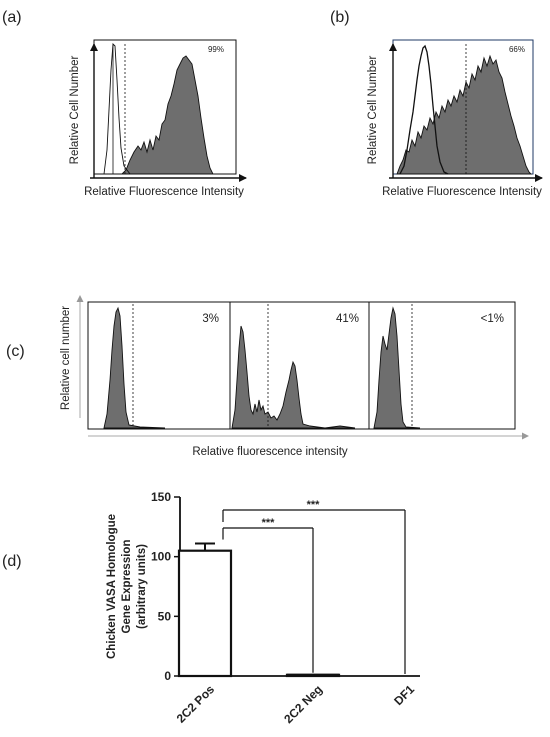 The width and height of the screenshot is (550, 737). What do you see at coordinates (270, 452) in the screenshot?
I see `panel-c-xlabel: Relative fluorescence intensity` at bounding box center [270, 452].